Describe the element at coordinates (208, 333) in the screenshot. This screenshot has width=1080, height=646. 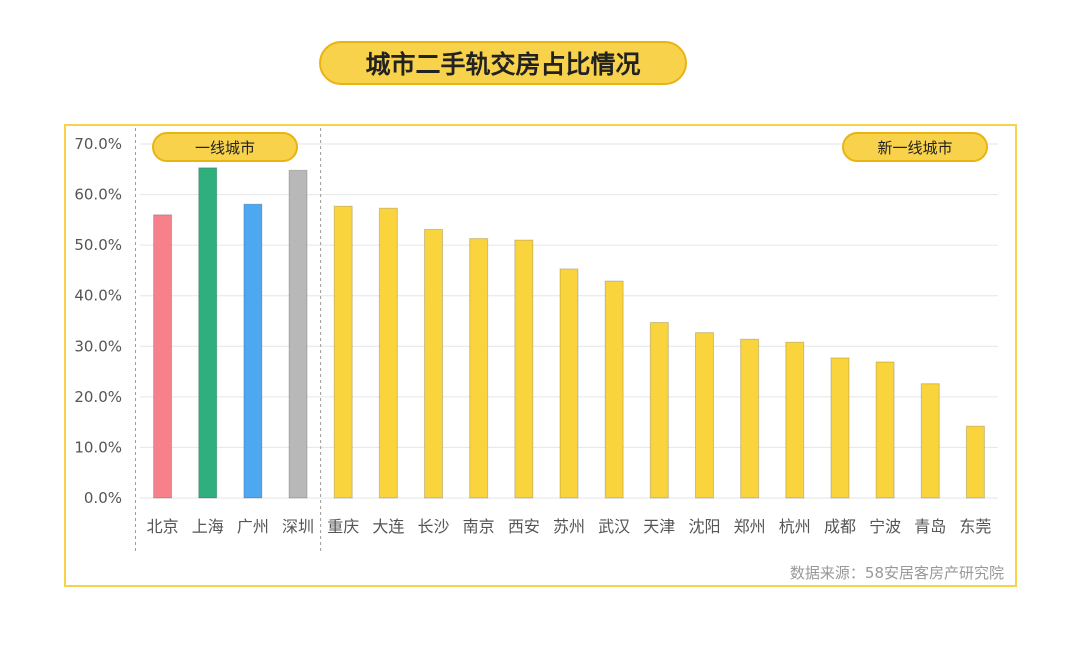
I see `bar-上海` at that location.